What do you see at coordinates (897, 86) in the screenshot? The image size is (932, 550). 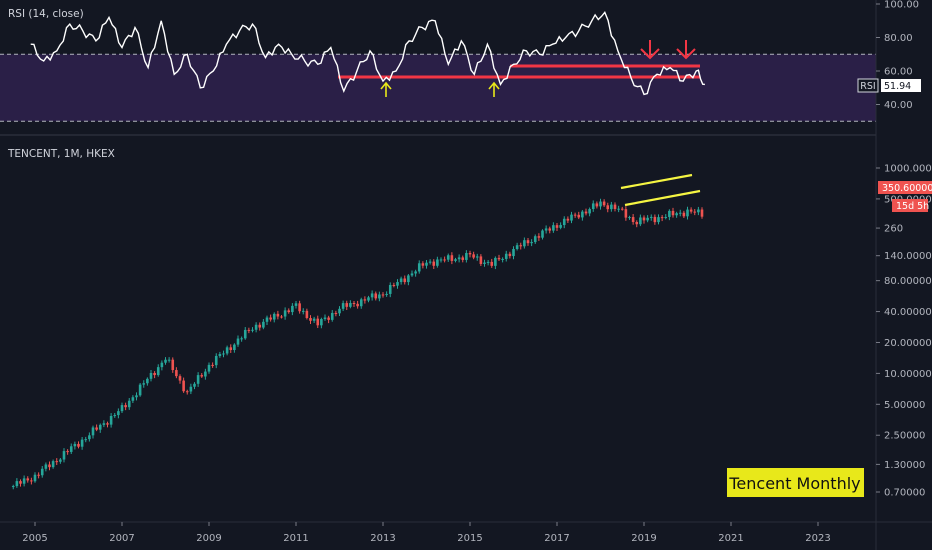 I see `rsi-current-value: 51.94` at bounding box center [897, 86].